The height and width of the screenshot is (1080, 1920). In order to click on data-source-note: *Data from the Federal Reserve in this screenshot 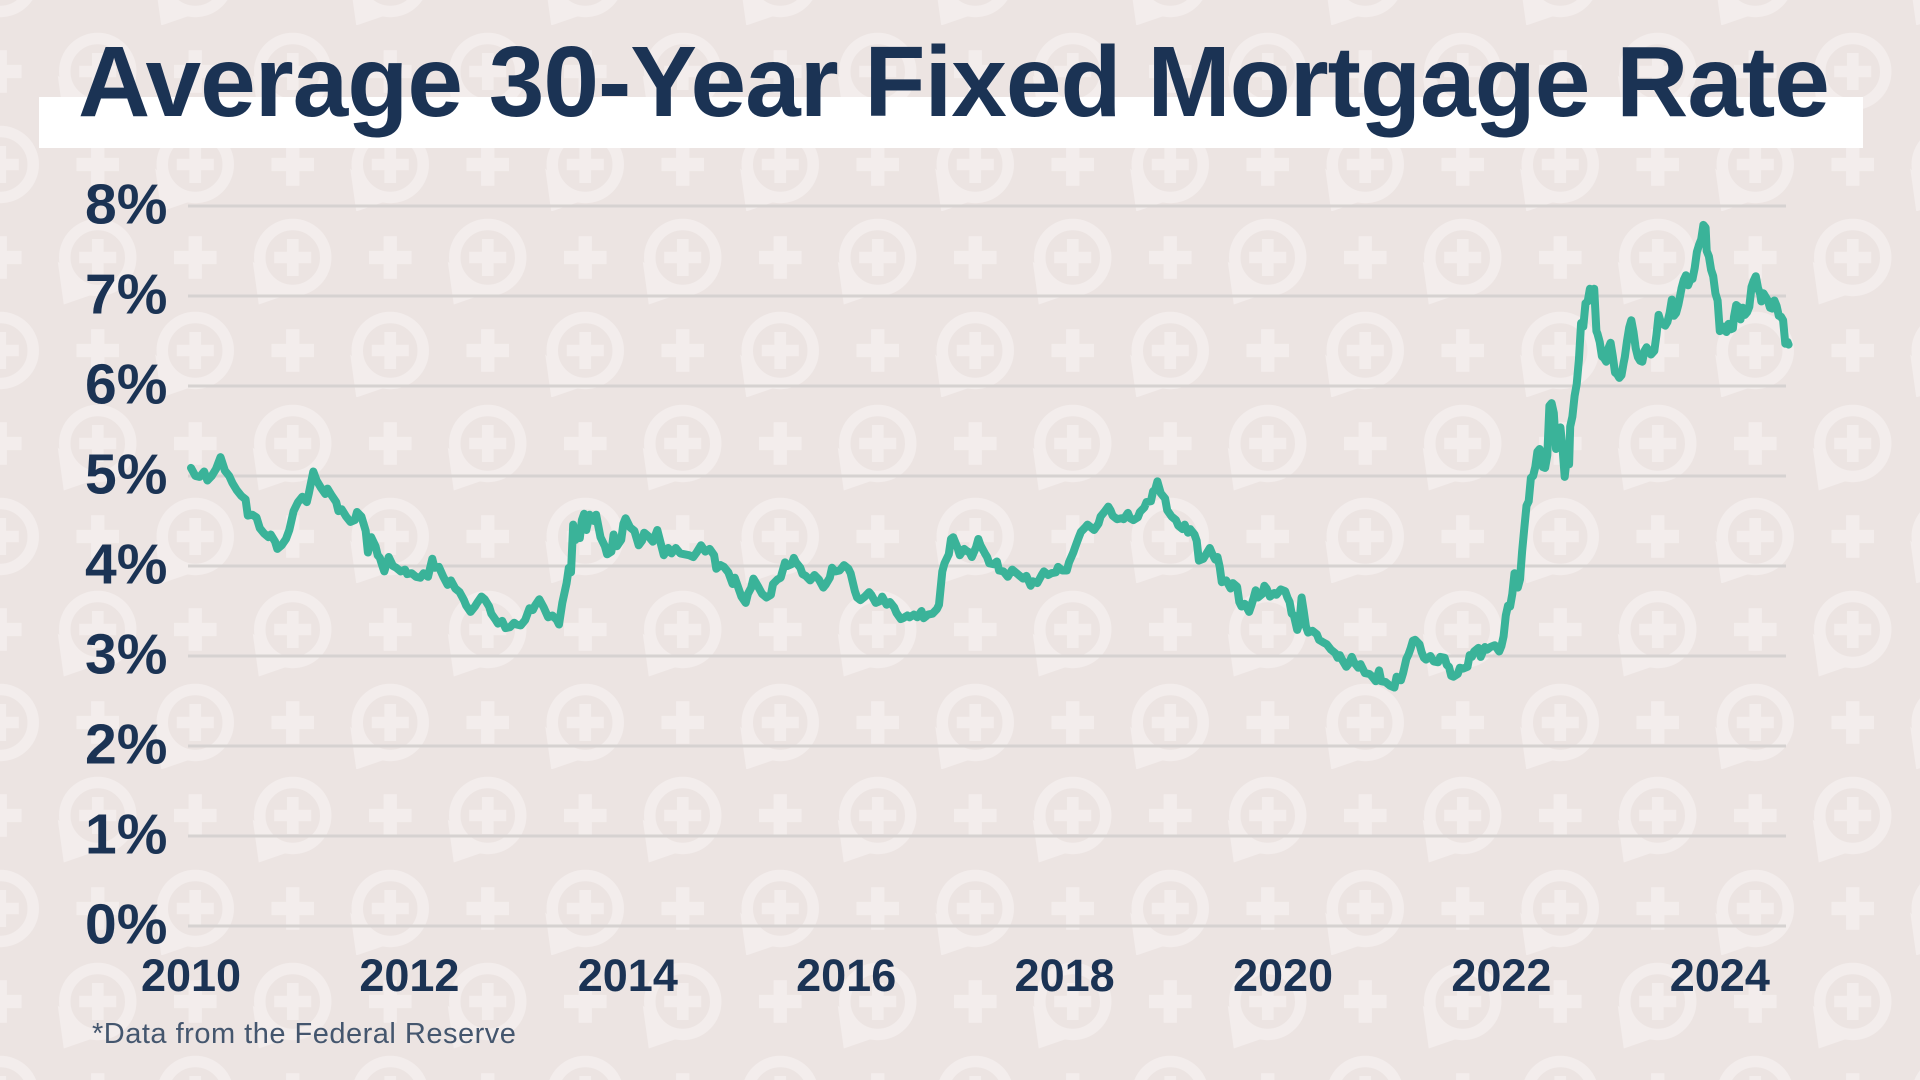, I will do `click(304, 1034)`.